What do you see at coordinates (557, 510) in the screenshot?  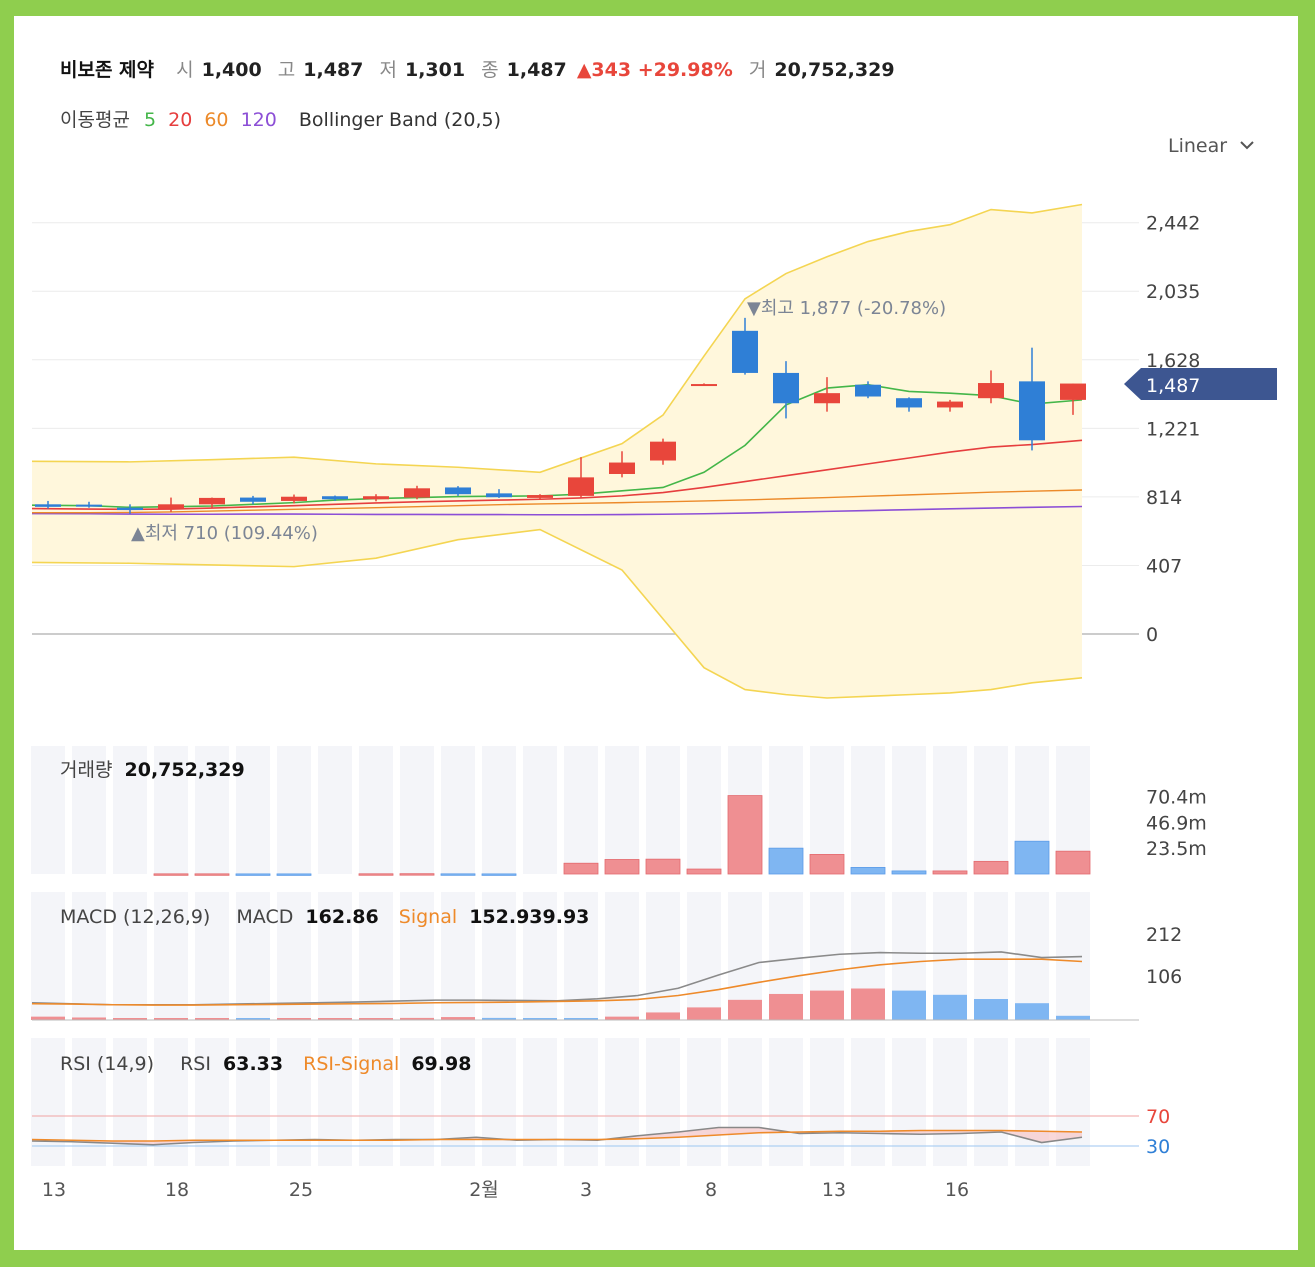 I see `ma120-line` at bounding box center [557, 510].